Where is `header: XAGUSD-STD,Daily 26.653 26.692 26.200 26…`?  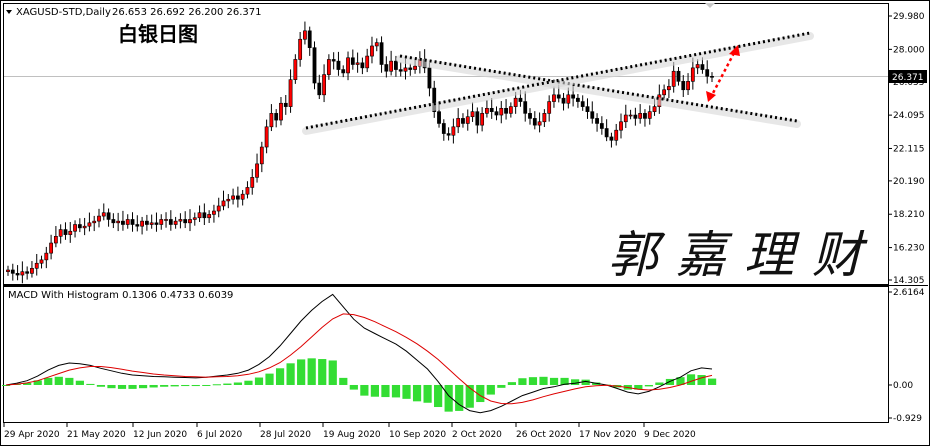 header: XAGUSD-STD,Daily 26.653 26.692 26.200 26… is located at coordinates (134, 12).